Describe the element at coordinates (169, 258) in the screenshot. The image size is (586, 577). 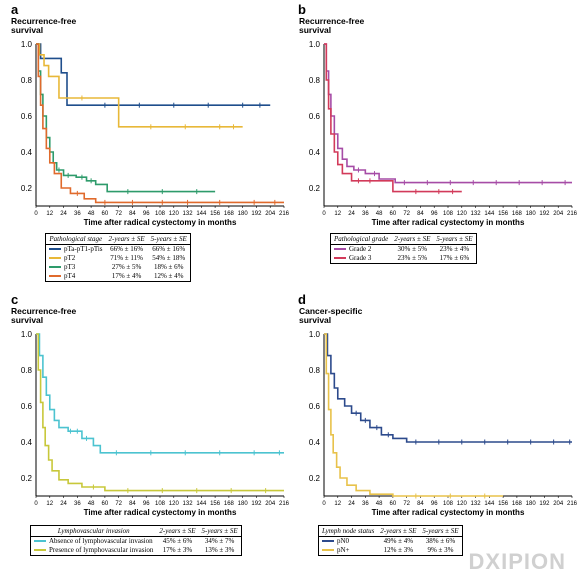
I see `legend-five-year: 54% ± 18%` at that location.